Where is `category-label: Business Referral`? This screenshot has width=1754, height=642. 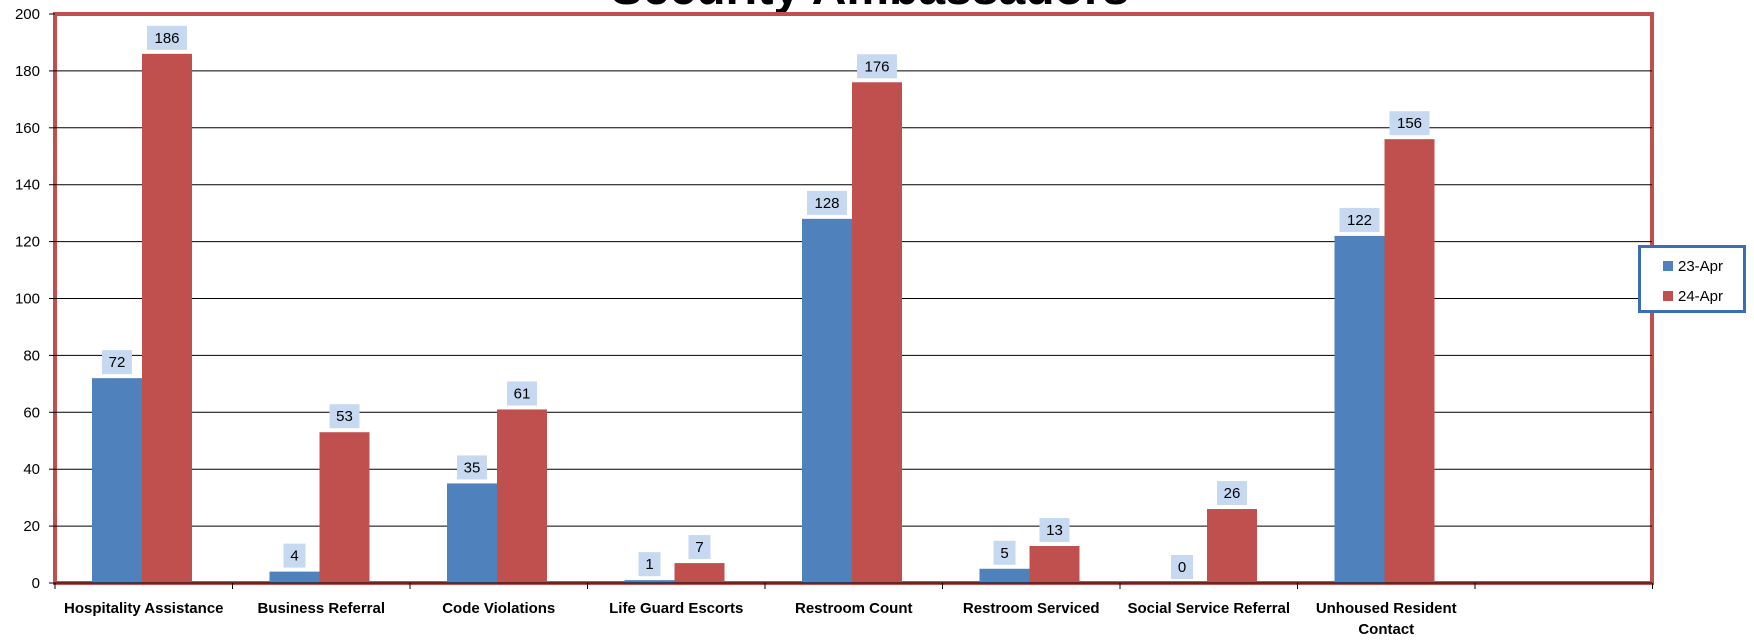 category-label: Business Referral is located at coordinates (321, 608).